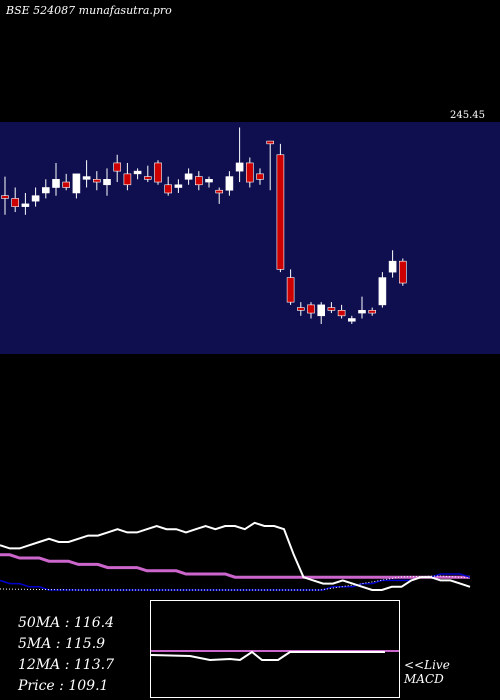 Image resolution: width=500 pixels, height=700 pixels. What do you see at coordinates (36, 686) in the screenshot?
I see `stat-label: Price` at bounding box center [36, 686].